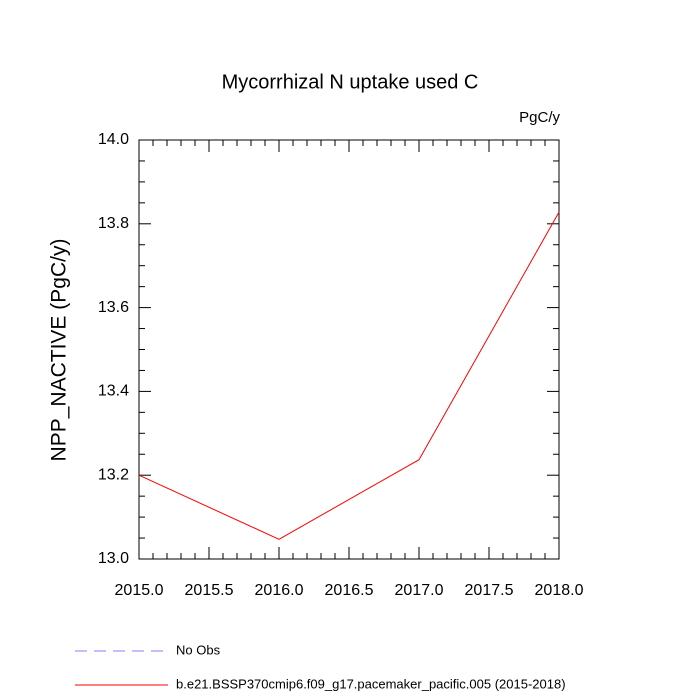  What do you see at coordinates (113, 391) in the screenshot?
I see `y-tick-label: 13.4` at bounding box center [113, 391].